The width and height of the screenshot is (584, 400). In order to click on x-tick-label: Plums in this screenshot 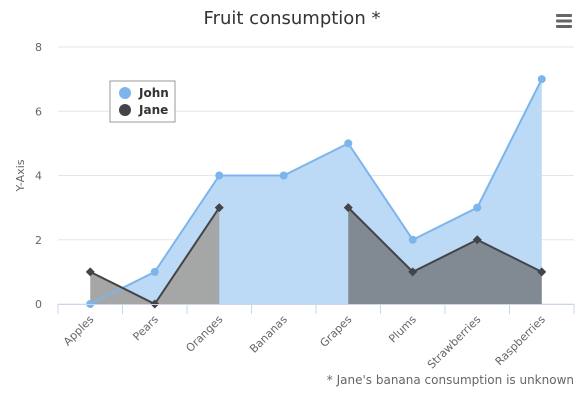, I will do `click(402, 329)`.